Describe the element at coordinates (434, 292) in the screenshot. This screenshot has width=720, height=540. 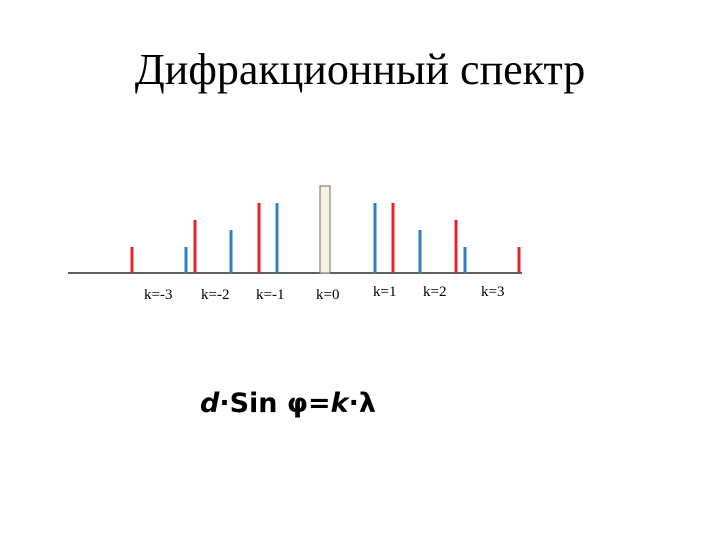
I see `order-label-2: k=2` at that location.